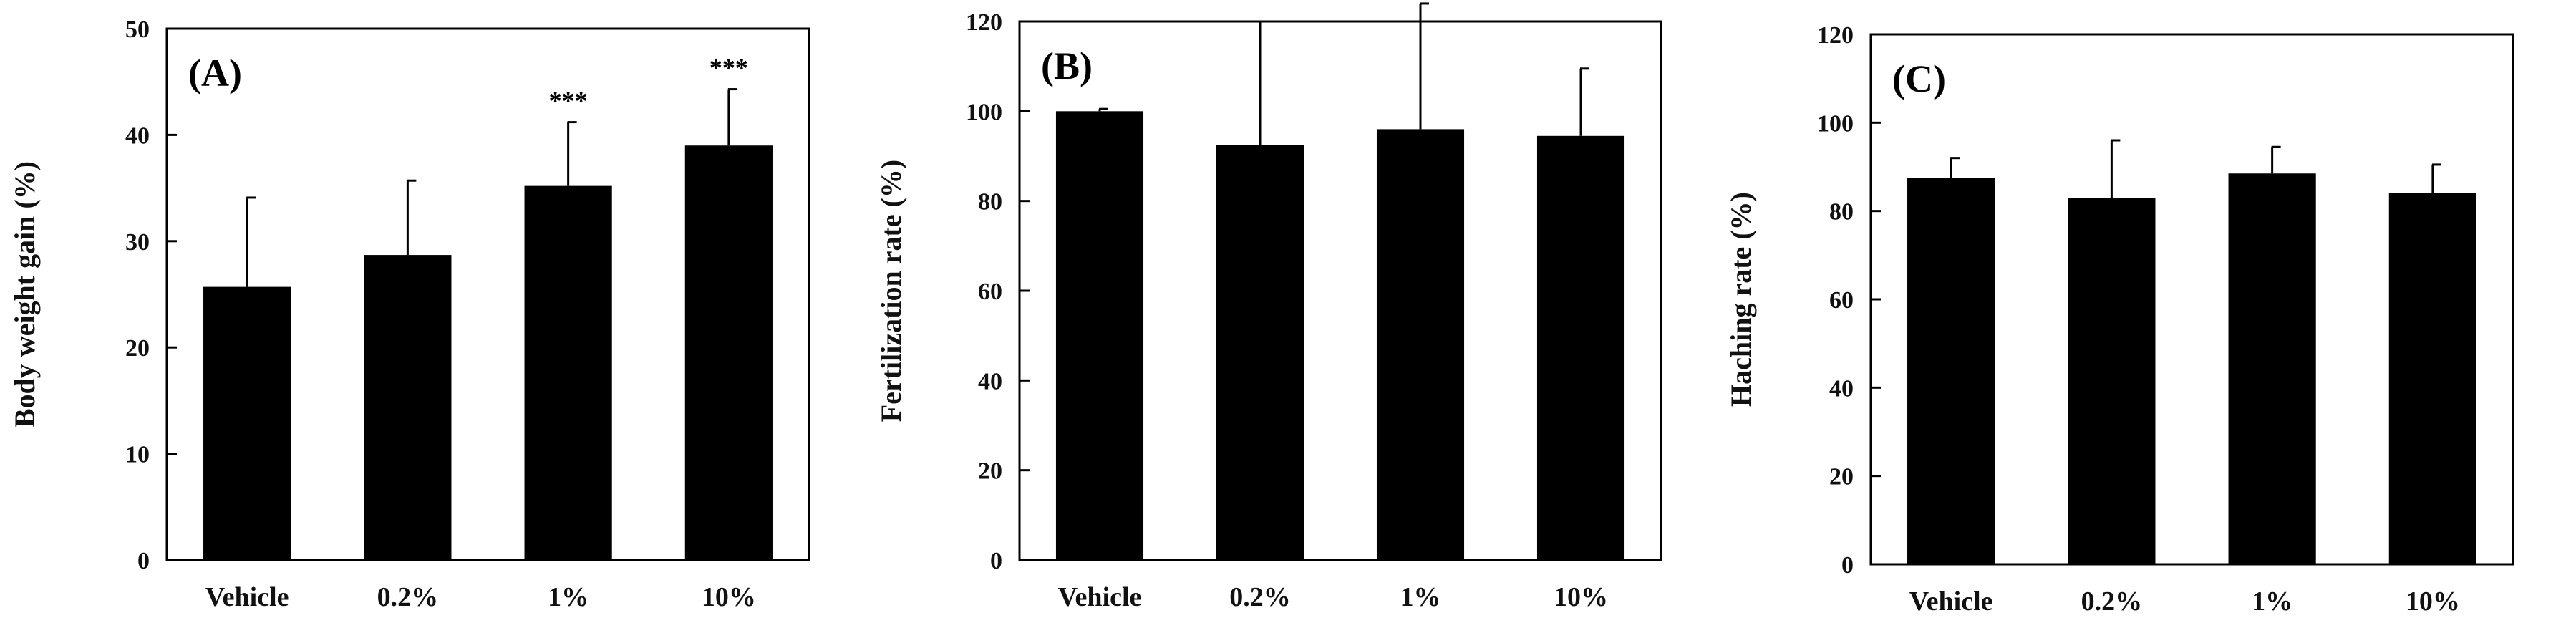 This screenshot has height=628, width=2576. Describe the element at coordinates (25, 294) in the screenshot. I see `panel-a-y-axis-label: Body weight gain (%)` at that location.